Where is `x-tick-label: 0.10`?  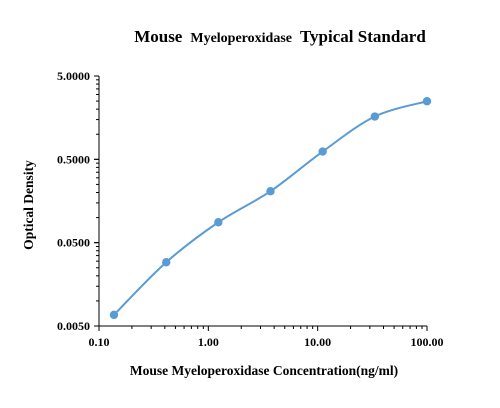 x-tick-label: 0.10 is located at coordinates (99, 342).